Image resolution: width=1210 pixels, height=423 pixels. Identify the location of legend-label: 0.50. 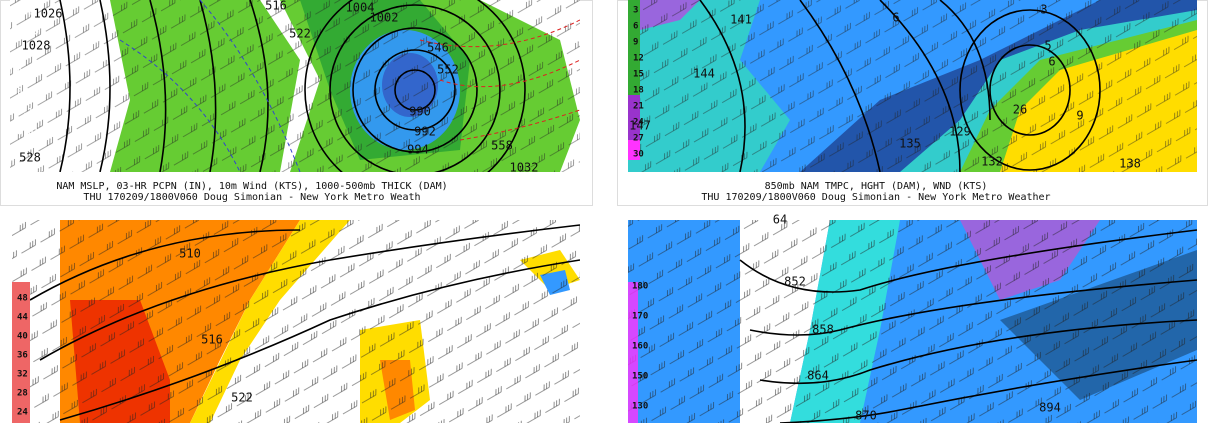
(28, 73).